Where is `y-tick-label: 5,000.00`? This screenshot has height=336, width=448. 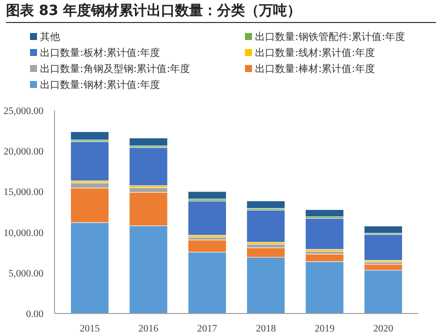 y-tick-label: 5,000.00 is located at coordinates (26, 274).